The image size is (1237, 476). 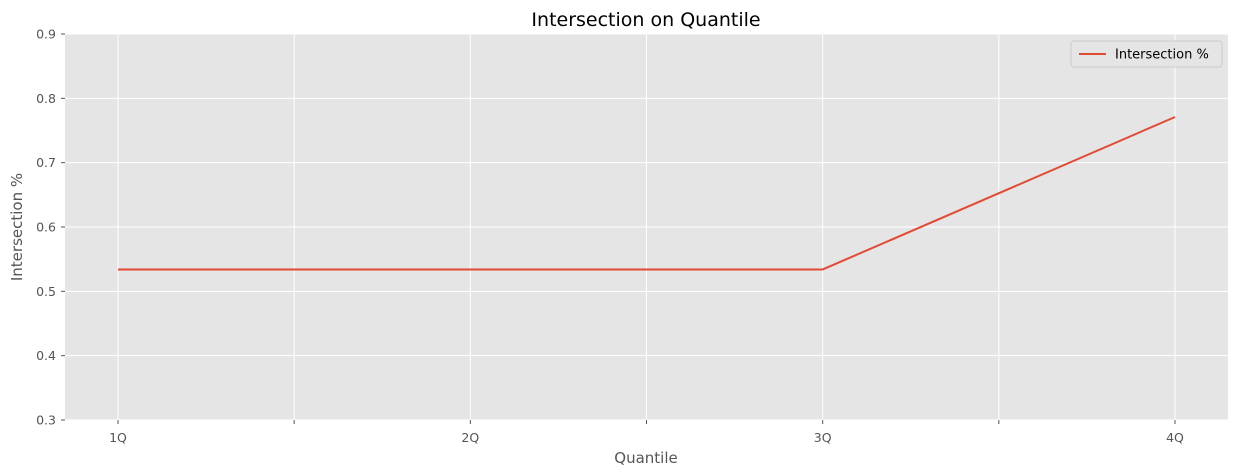 I want to click on y-tick-label: 0.9, so click(x=46, y=34).